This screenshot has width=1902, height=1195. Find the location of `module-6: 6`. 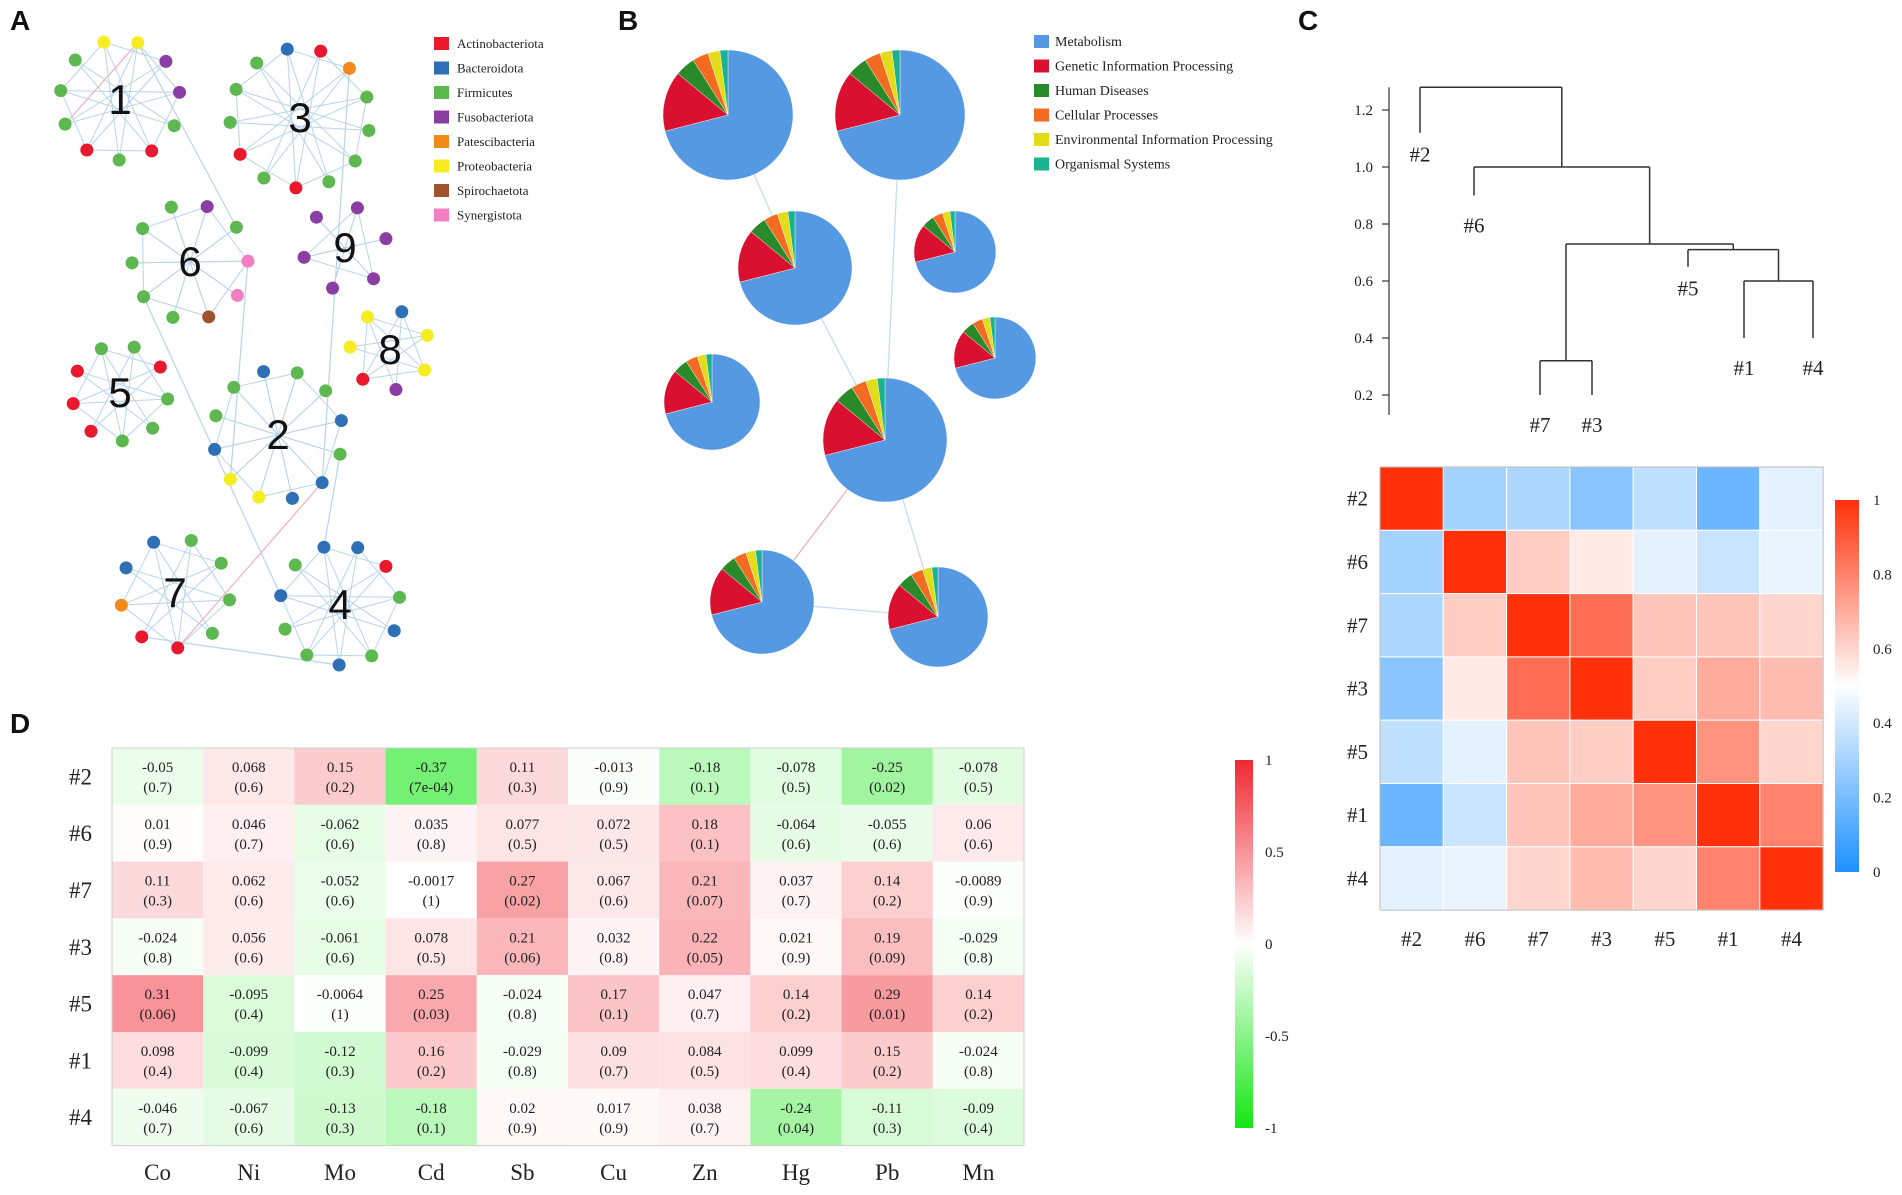

module-6: 6 is located at coordinates (190, 262).